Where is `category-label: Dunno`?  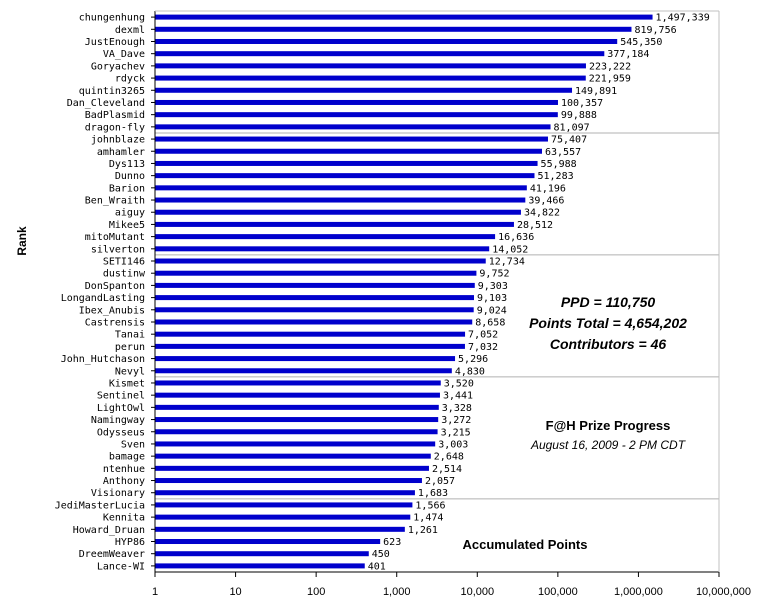
category-label: Dunno is located at coordinates (130, 176).